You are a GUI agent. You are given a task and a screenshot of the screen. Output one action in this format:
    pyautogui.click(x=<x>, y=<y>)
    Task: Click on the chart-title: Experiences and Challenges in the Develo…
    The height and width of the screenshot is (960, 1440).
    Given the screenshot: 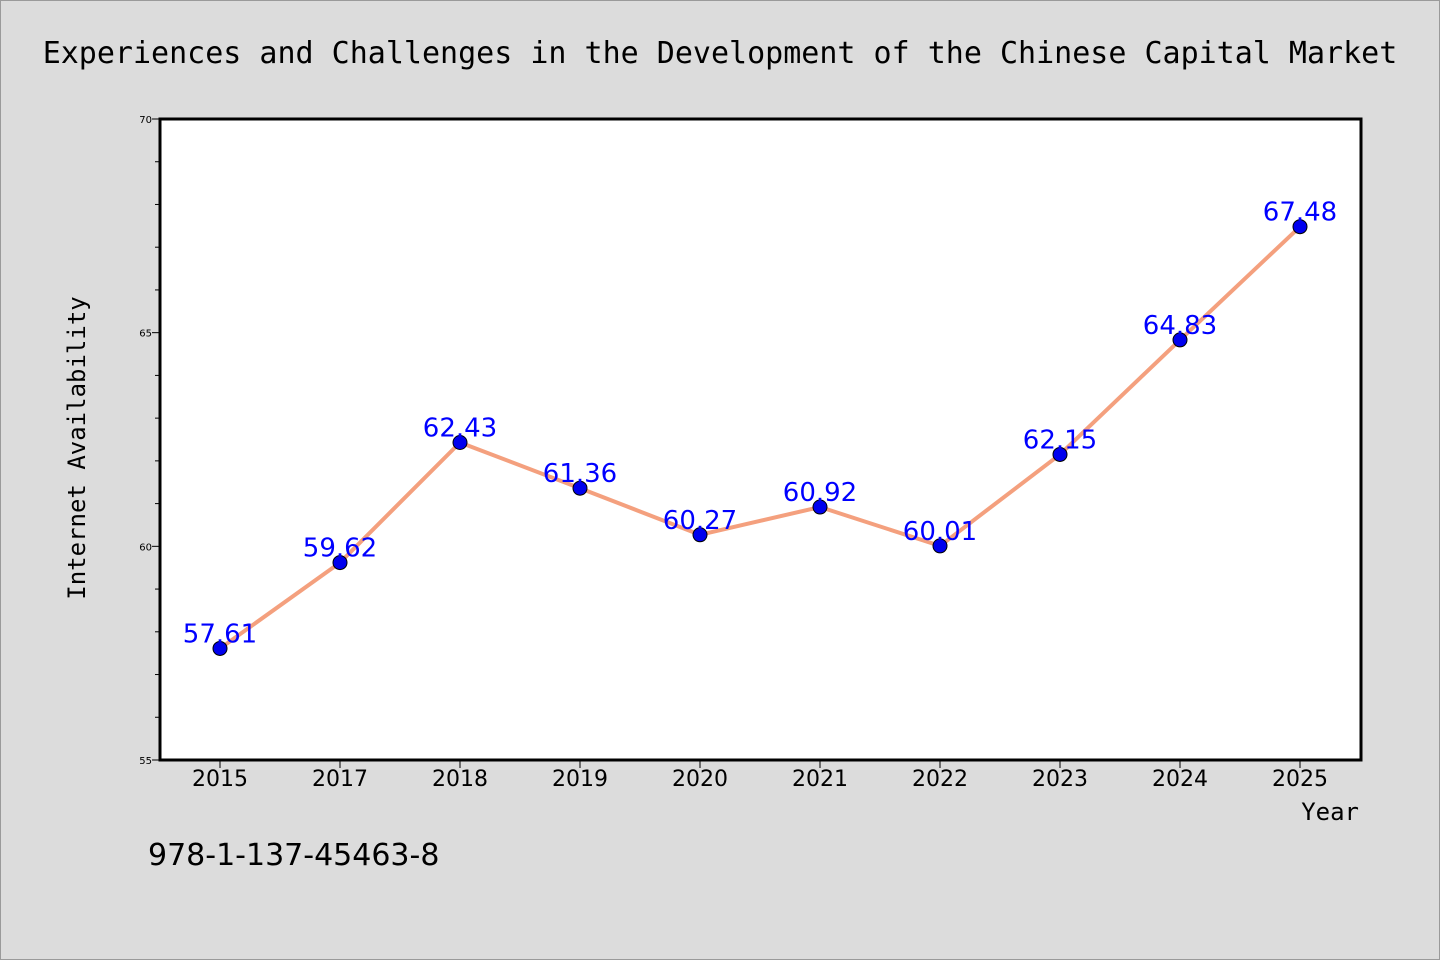 What is the action you would take?
    pyautogui.click(x=720, y=53)
    